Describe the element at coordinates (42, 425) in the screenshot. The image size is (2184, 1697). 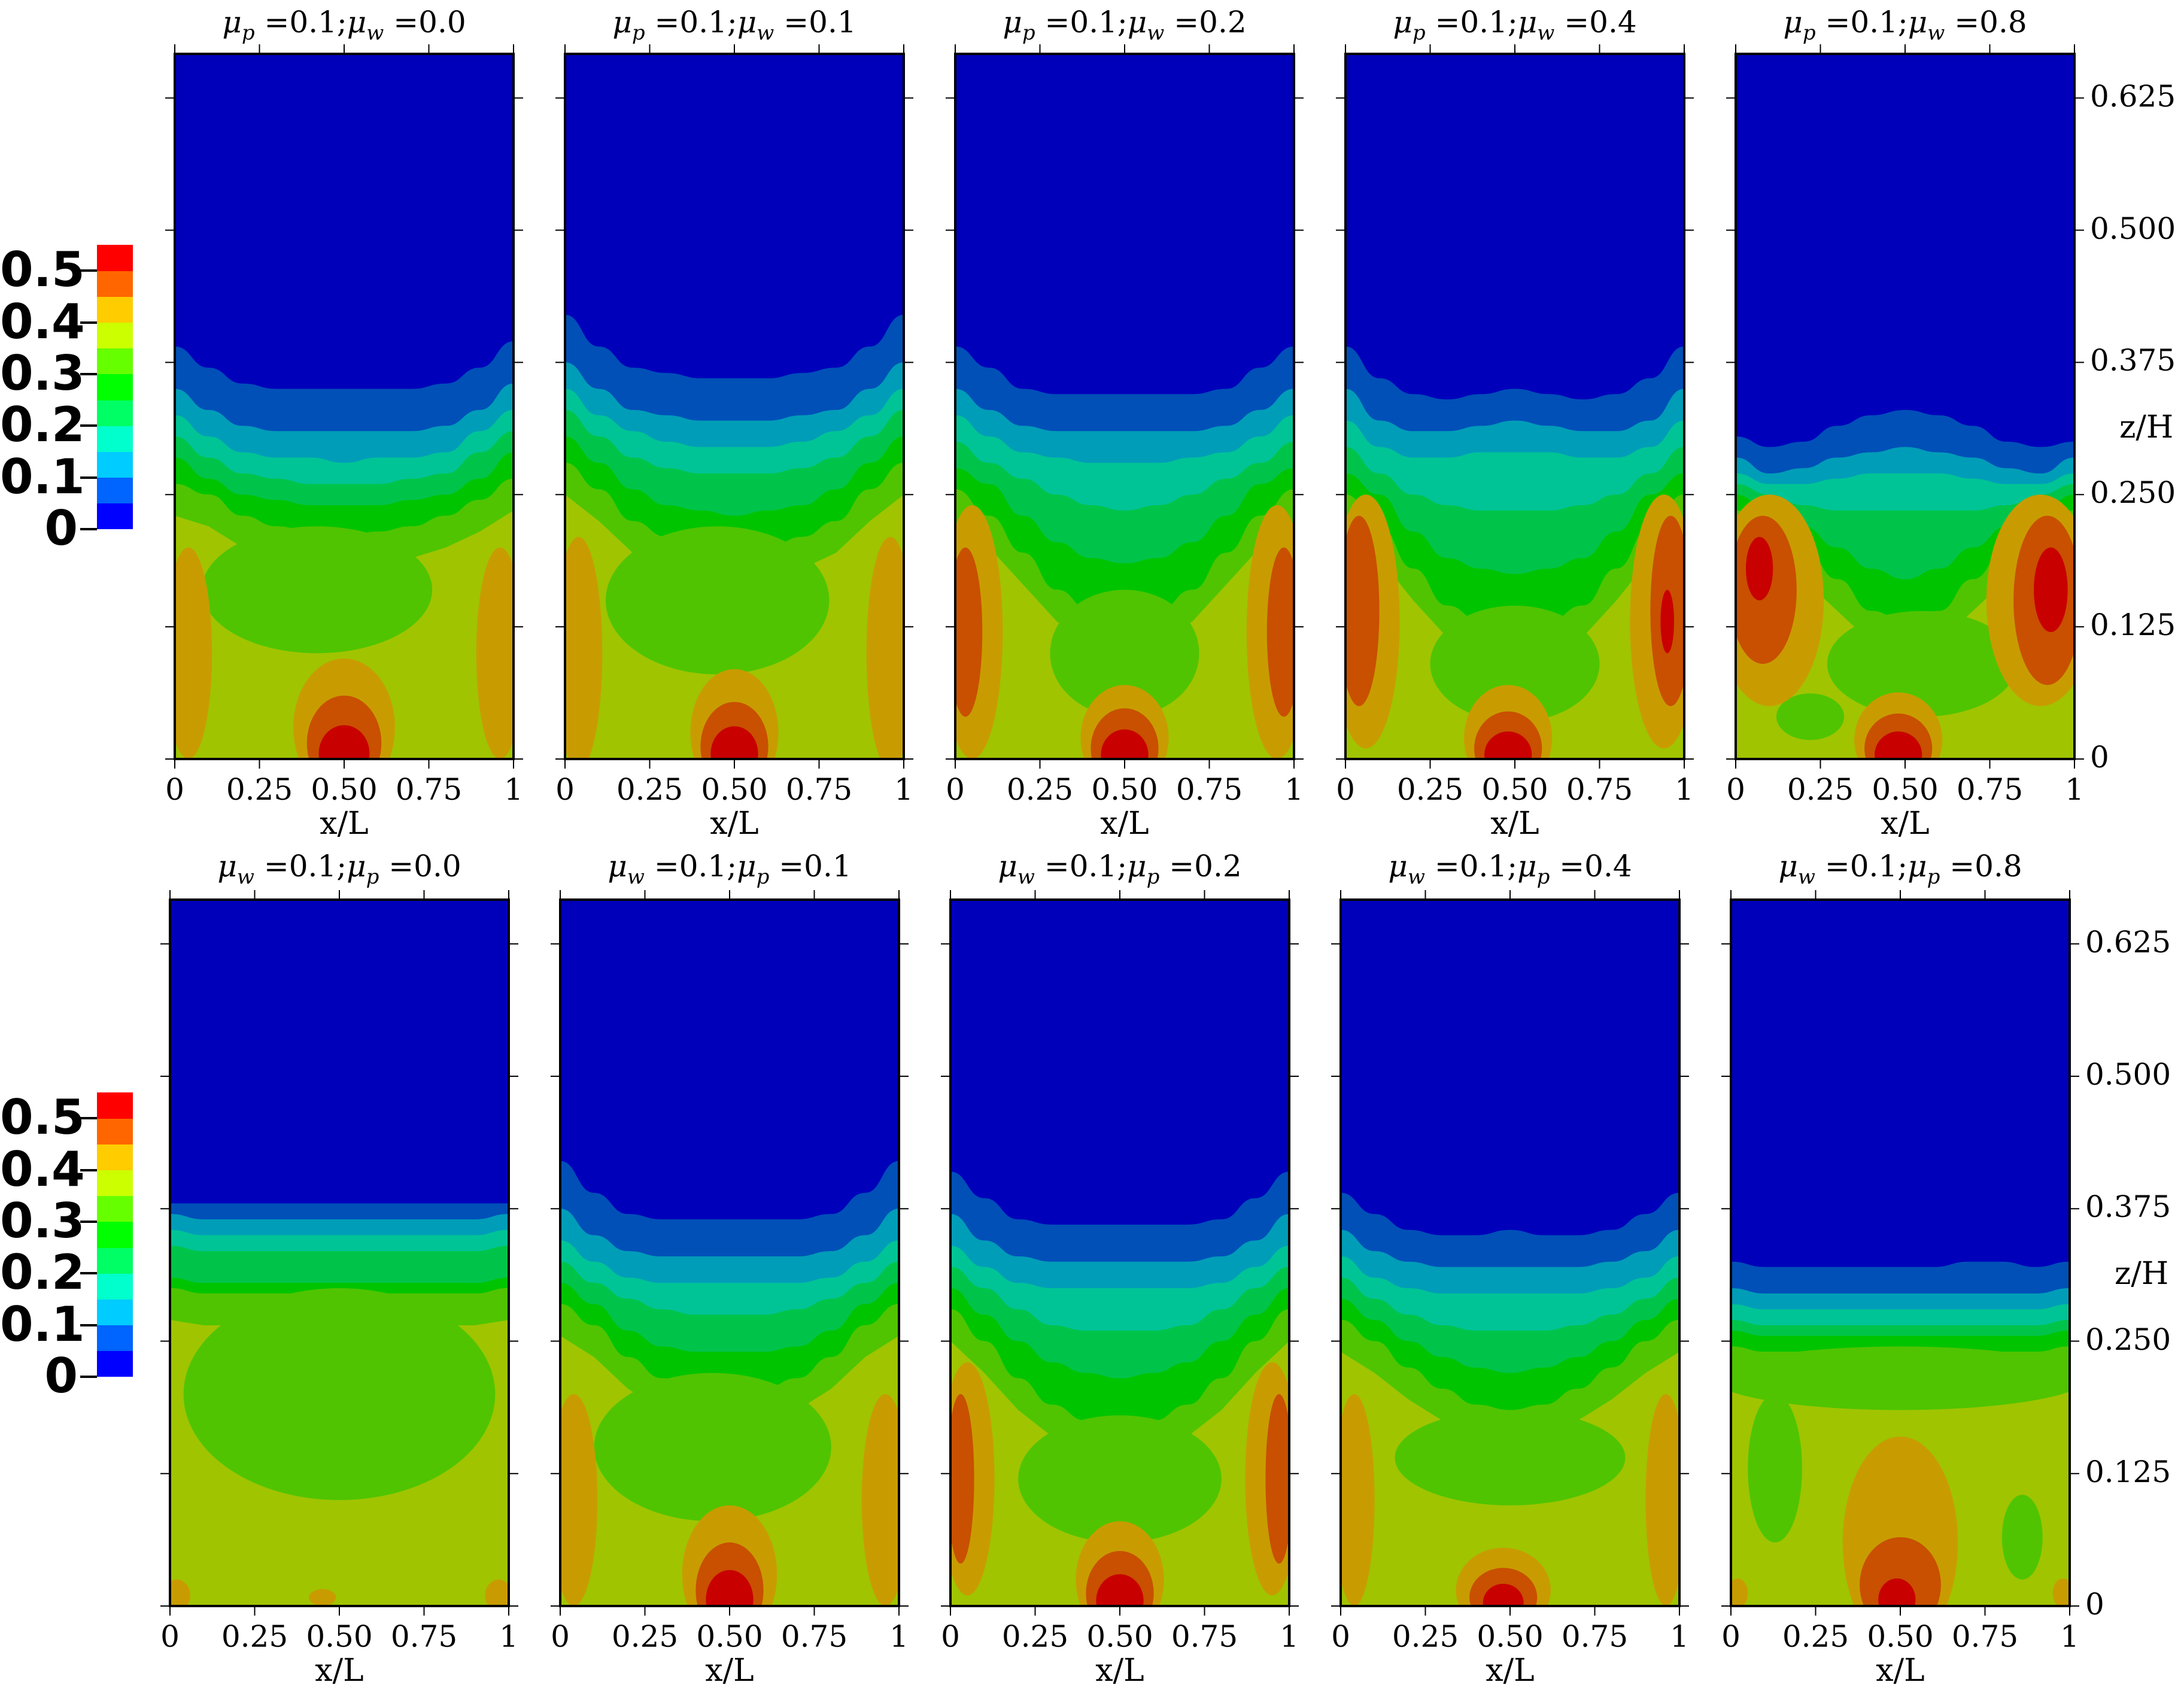
I see `colorbar-tick-label: 0.2` at that location.